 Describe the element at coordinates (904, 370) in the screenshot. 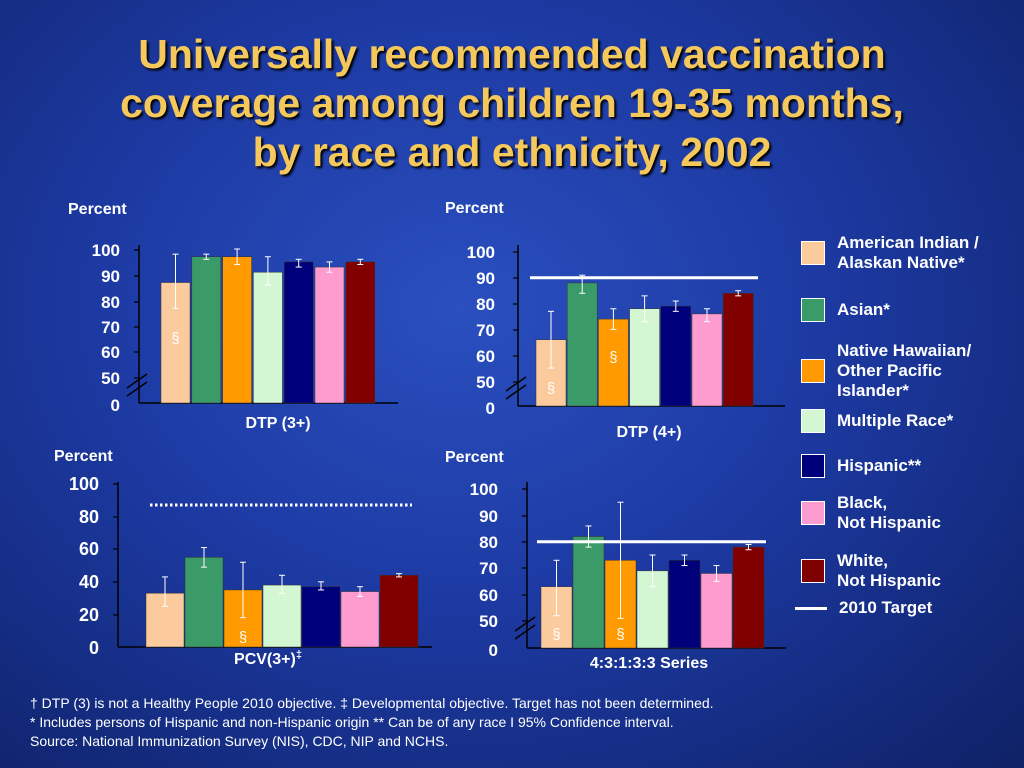

I see `legend-label: Native Hawaiian/ Other Pacific Islander*` at that location.